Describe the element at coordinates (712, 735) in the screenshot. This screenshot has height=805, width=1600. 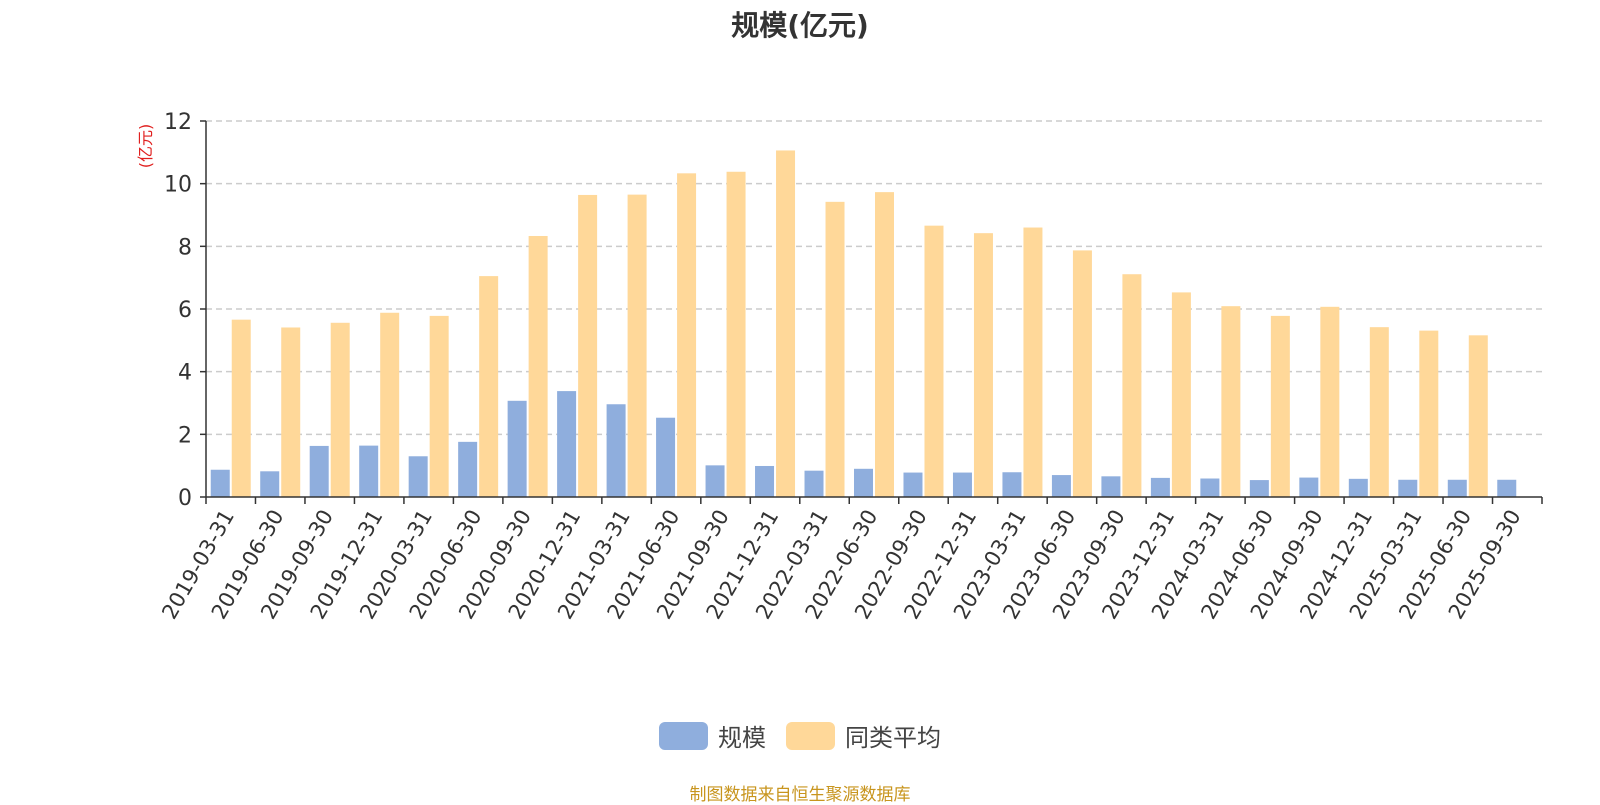
I see `legend-item-series-1: 规模` at that location.